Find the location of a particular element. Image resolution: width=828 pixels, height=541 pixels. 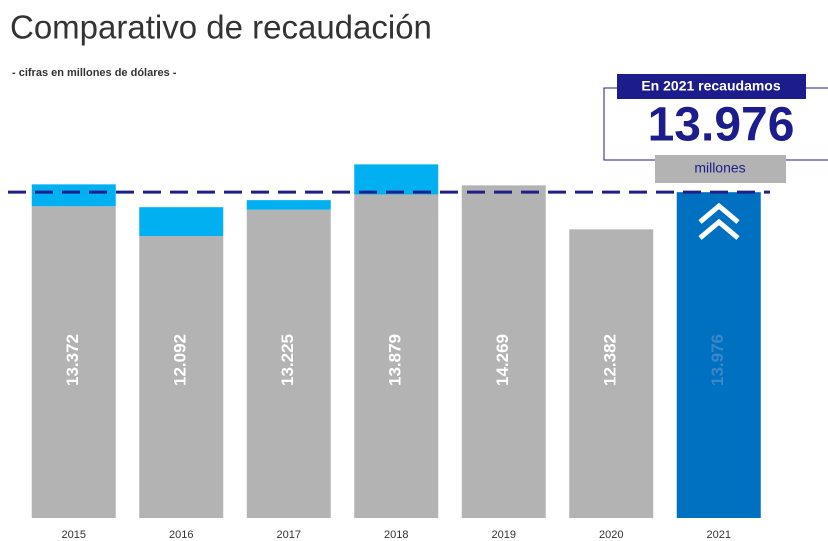

bar-value-label: 13.879 is located at coordinates (395, 360).